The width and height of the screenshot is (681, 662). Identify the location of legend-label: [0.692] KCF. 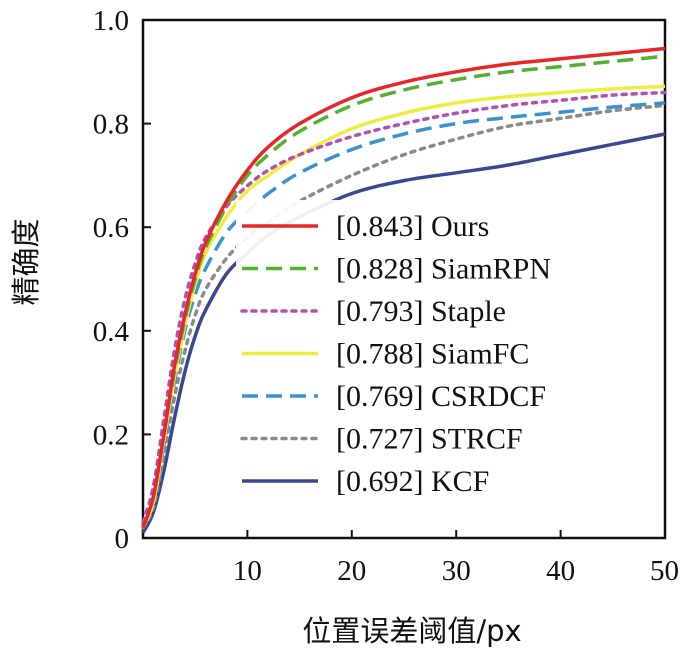
(412, 481).